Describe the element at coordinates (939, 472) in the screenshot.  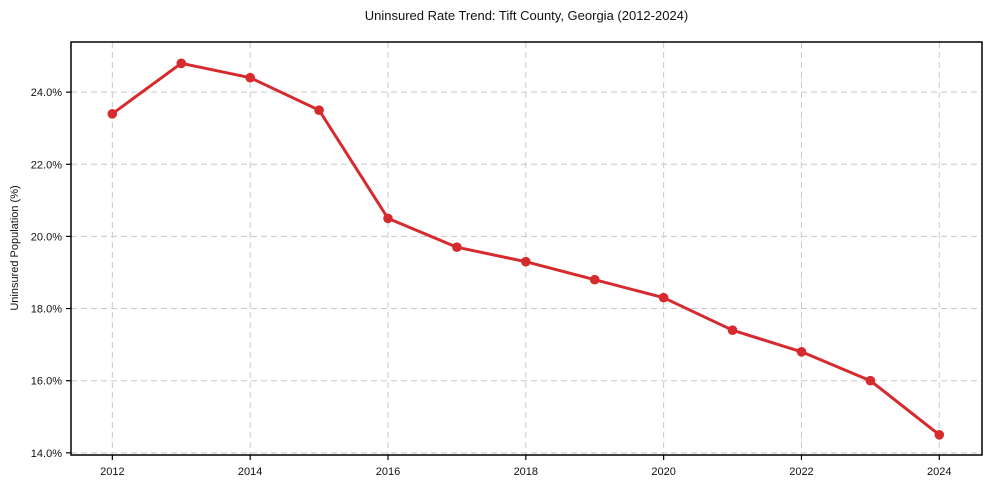
I see `x-tick-label: 2024` at that location.